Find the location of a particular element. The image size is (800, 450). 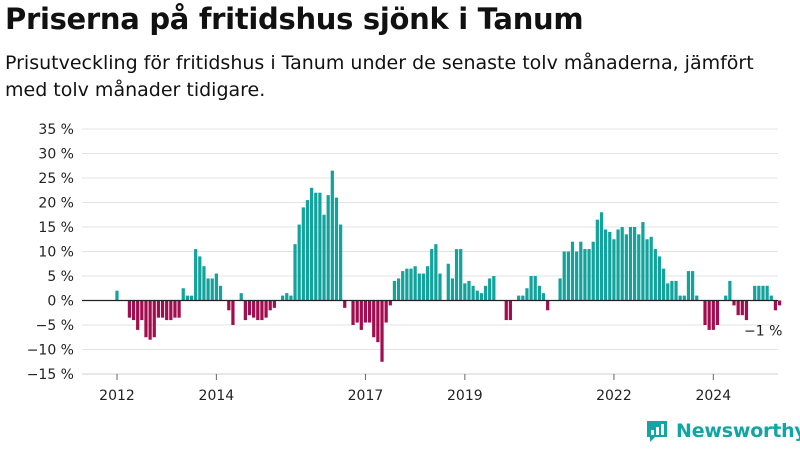

x-tick-label: 2014 is located at coordinates (217, 396).